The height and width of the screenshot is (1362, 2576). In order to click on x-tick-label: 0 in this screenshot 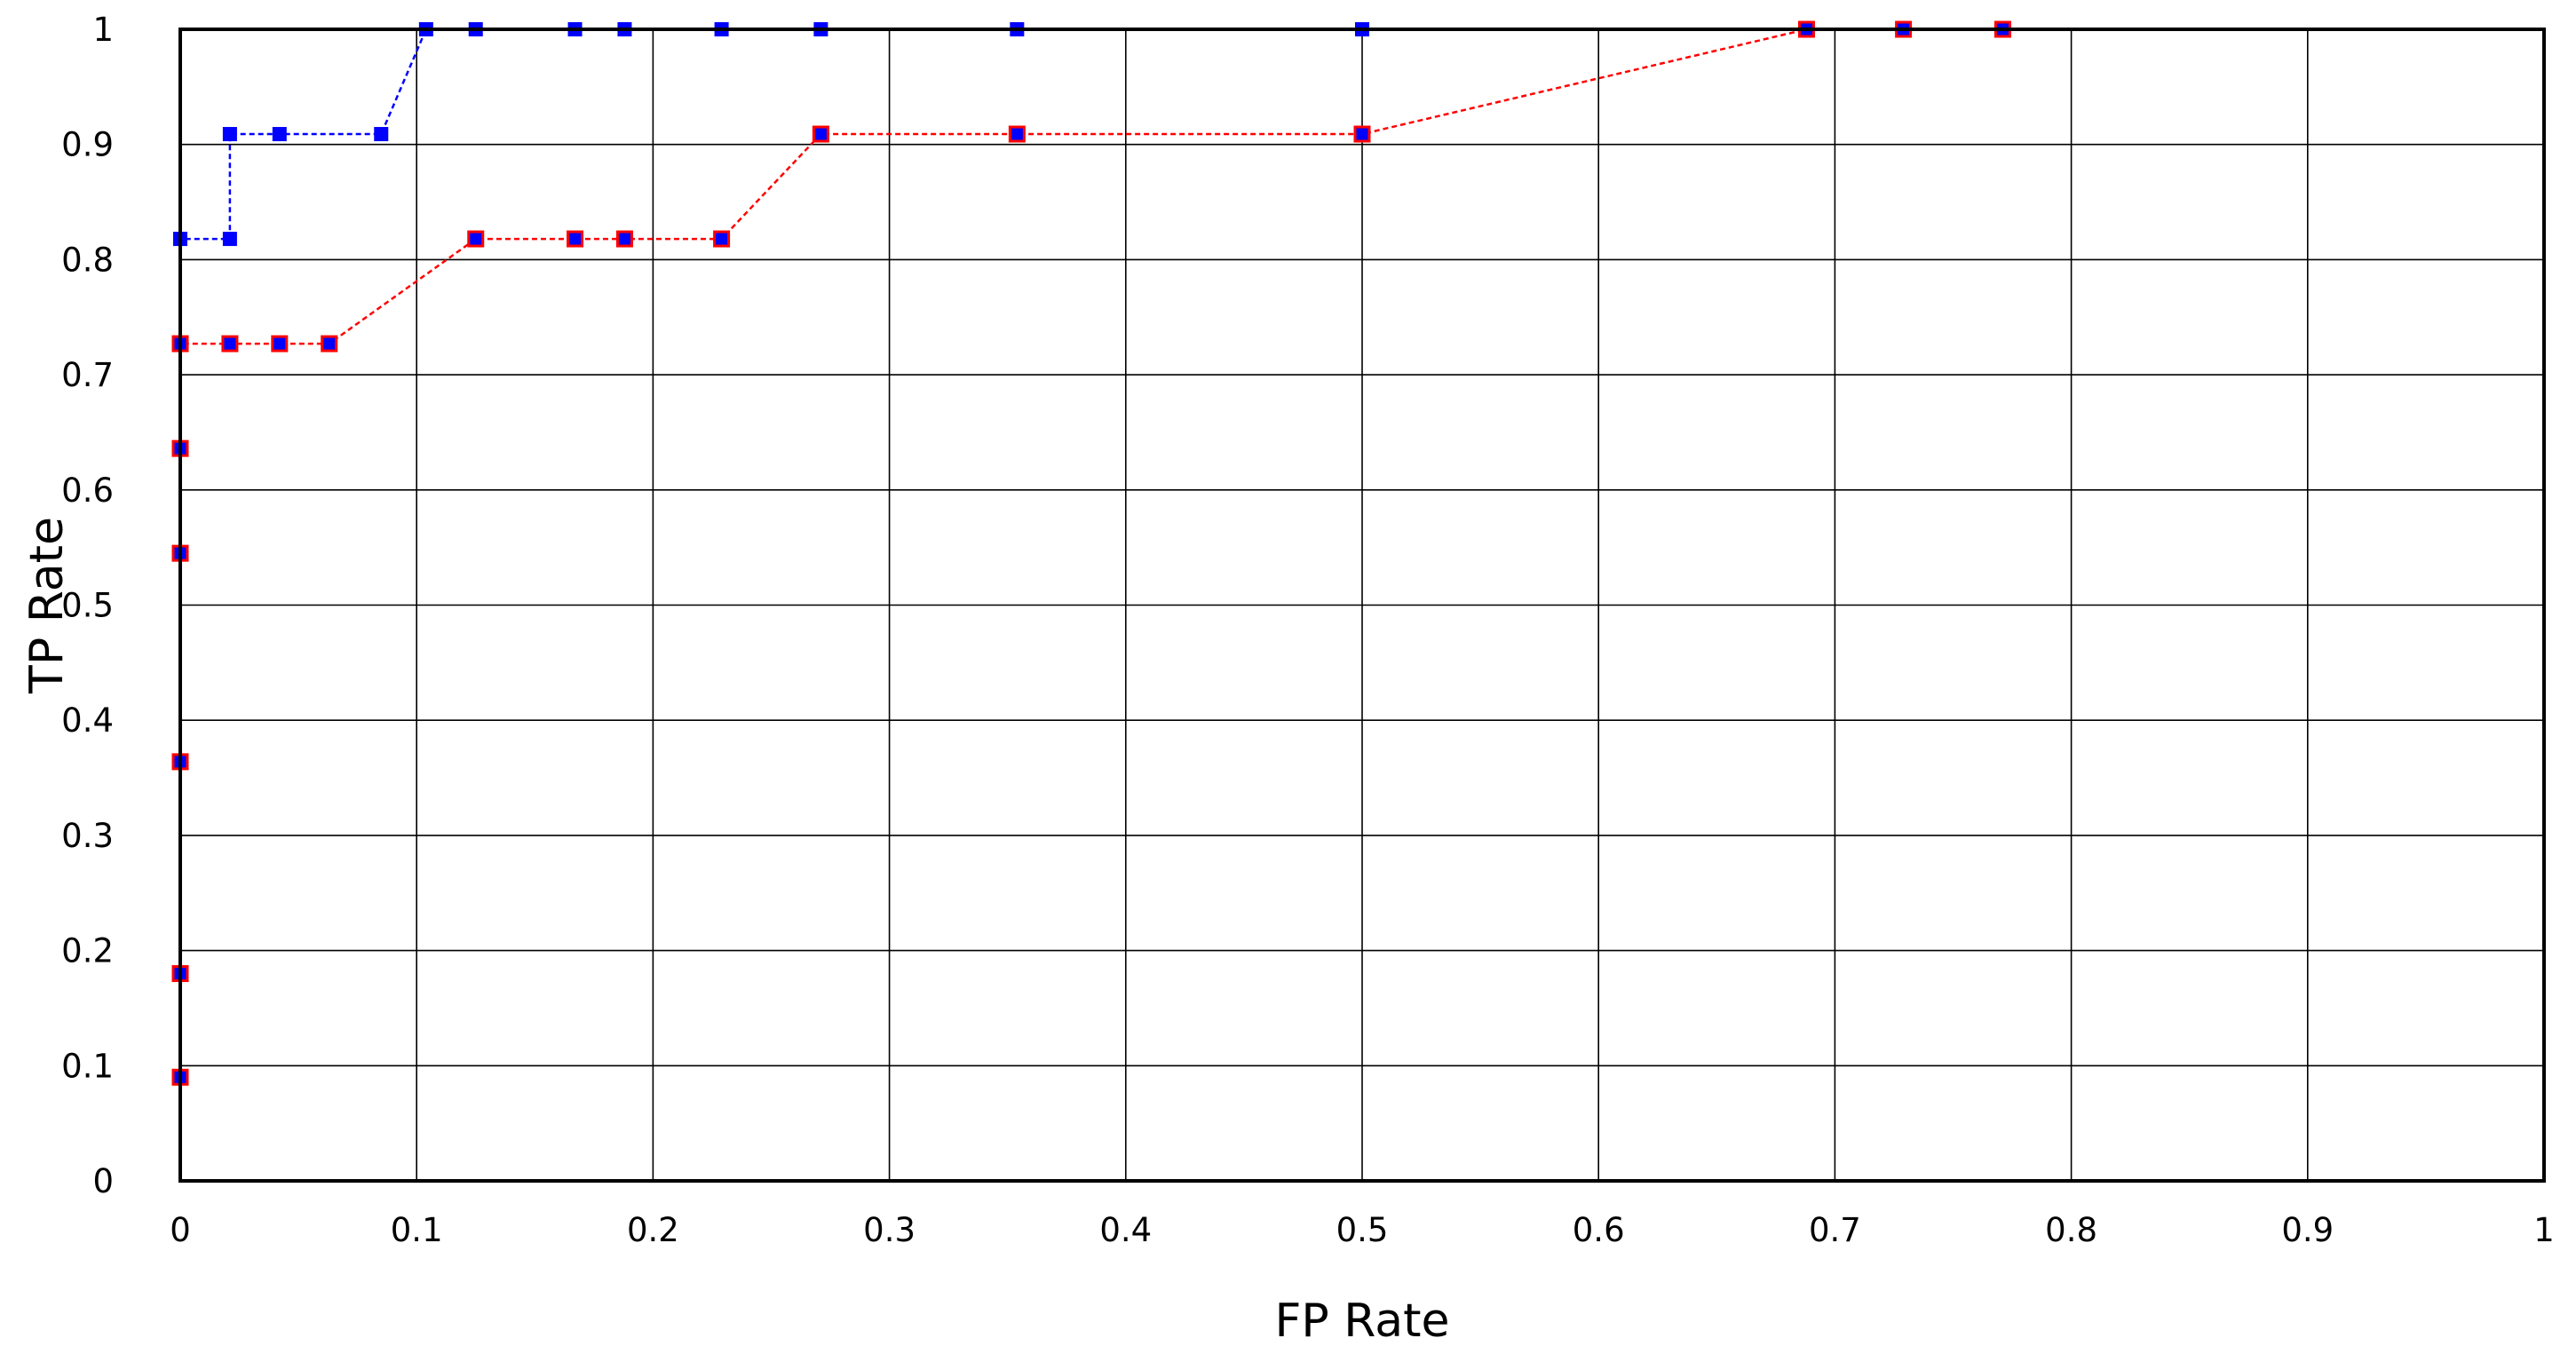, I will do `click(181, 1230)`.